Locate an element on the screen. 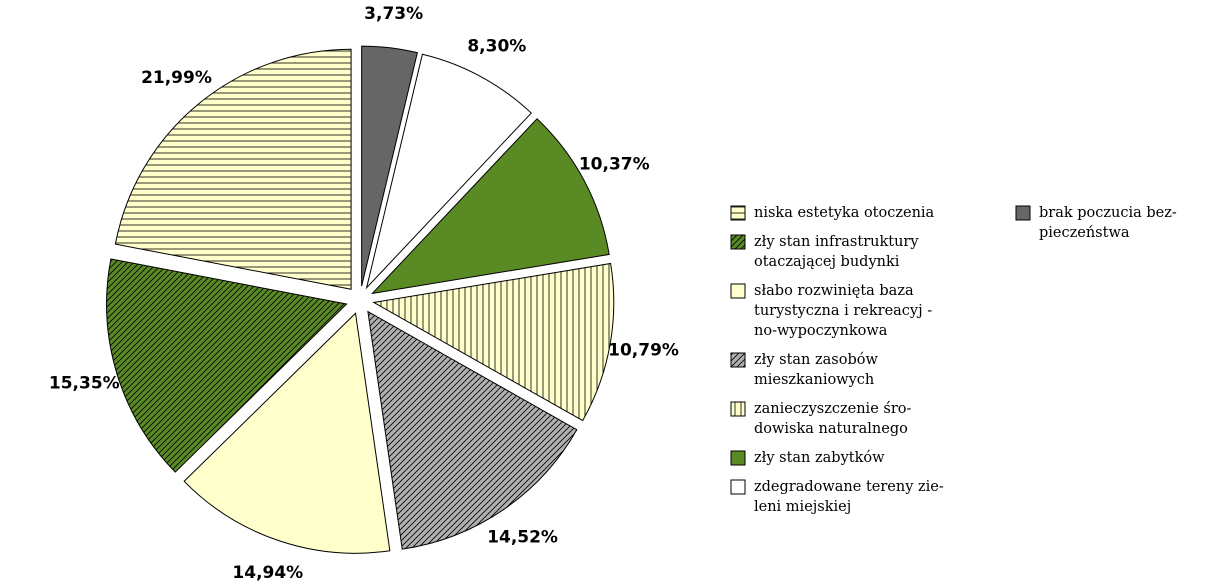 The height and width of the screenshot is (588, 1226). legend-label: zły stan zasobów mieszkaniowych is located at coordinates (816, 370).